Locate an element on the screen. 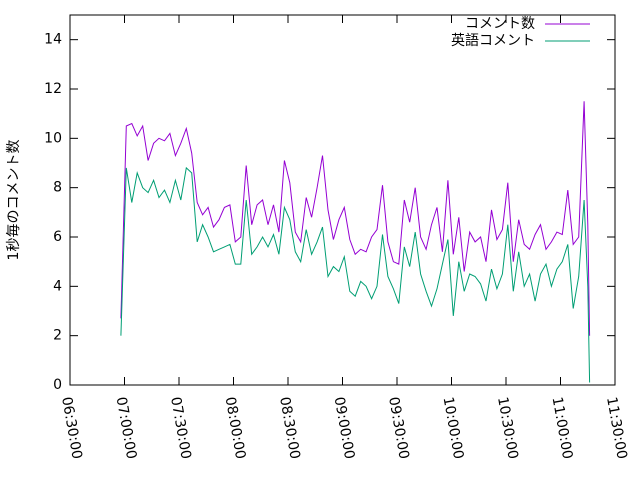  y-axis-label: 1秒毎のコメント数 is located at coordinates (14, 200).